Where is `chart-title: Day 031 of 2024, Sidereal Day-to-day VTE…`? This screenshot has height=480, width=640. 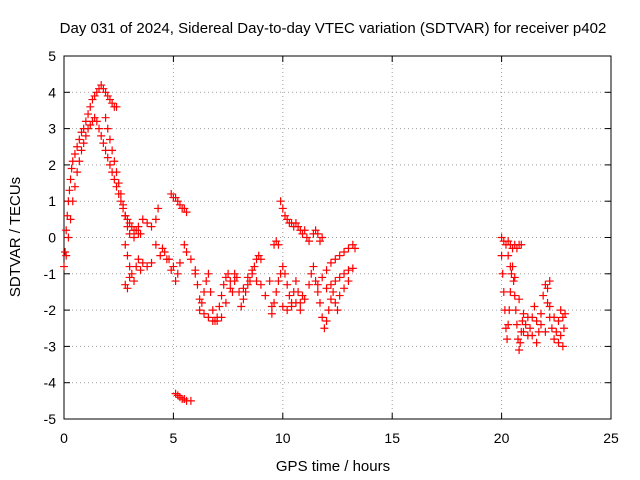 chart-title: Day 031 of 2024, Sidereal Day-to-day VTE… is located at coordinates (333, 28).